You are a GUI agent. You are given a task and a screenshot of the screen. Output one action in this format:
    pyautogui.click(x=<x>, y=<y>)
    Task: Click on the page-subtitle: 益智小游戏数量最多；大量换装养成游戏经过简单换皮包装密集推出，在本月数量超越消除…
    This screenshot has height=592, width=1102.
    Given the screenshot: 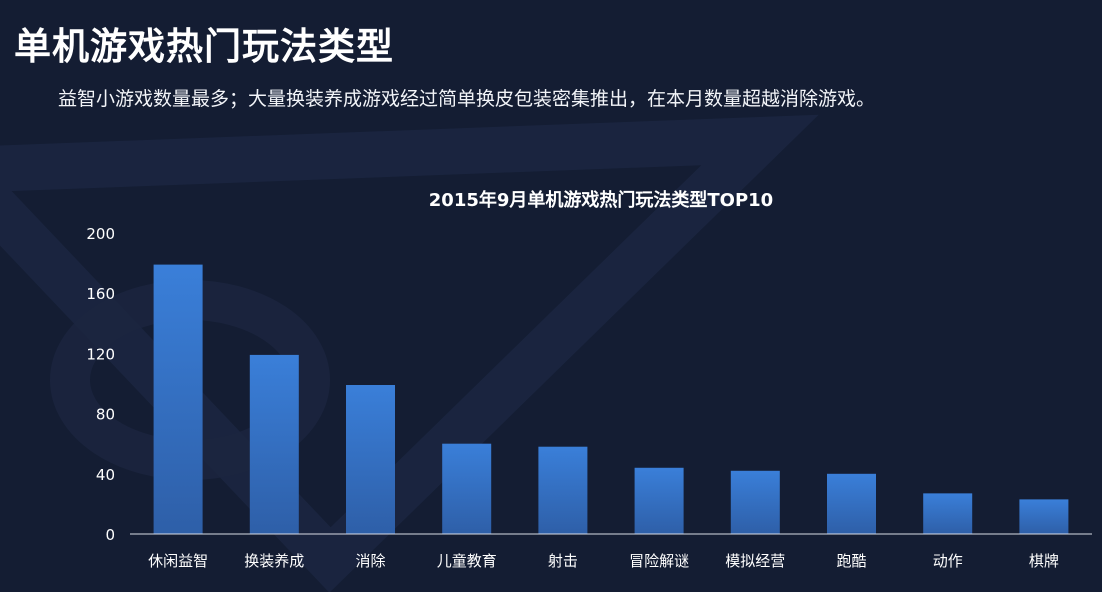 What is the action you would take?
    pyautogui.click(x=467, y=99)
    